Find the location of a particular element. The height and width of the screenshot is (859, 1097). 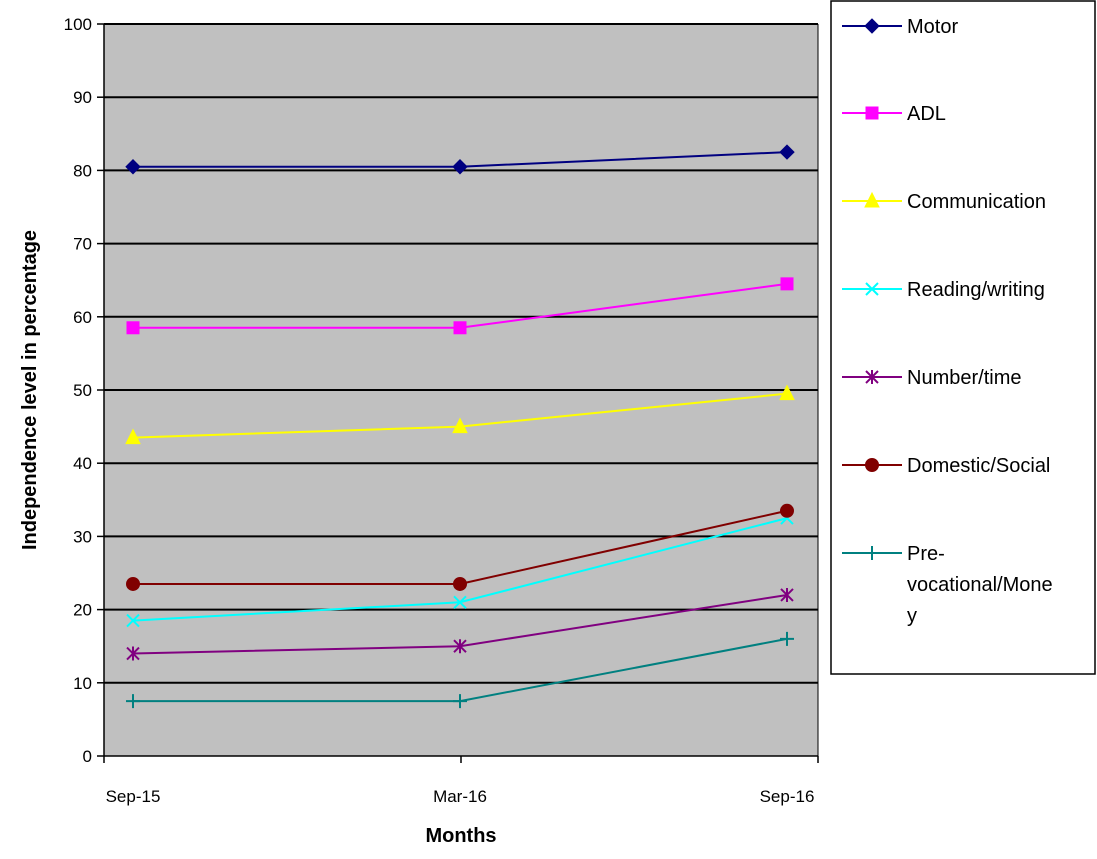

series-domestic-social is located at coordinates (460, 547).